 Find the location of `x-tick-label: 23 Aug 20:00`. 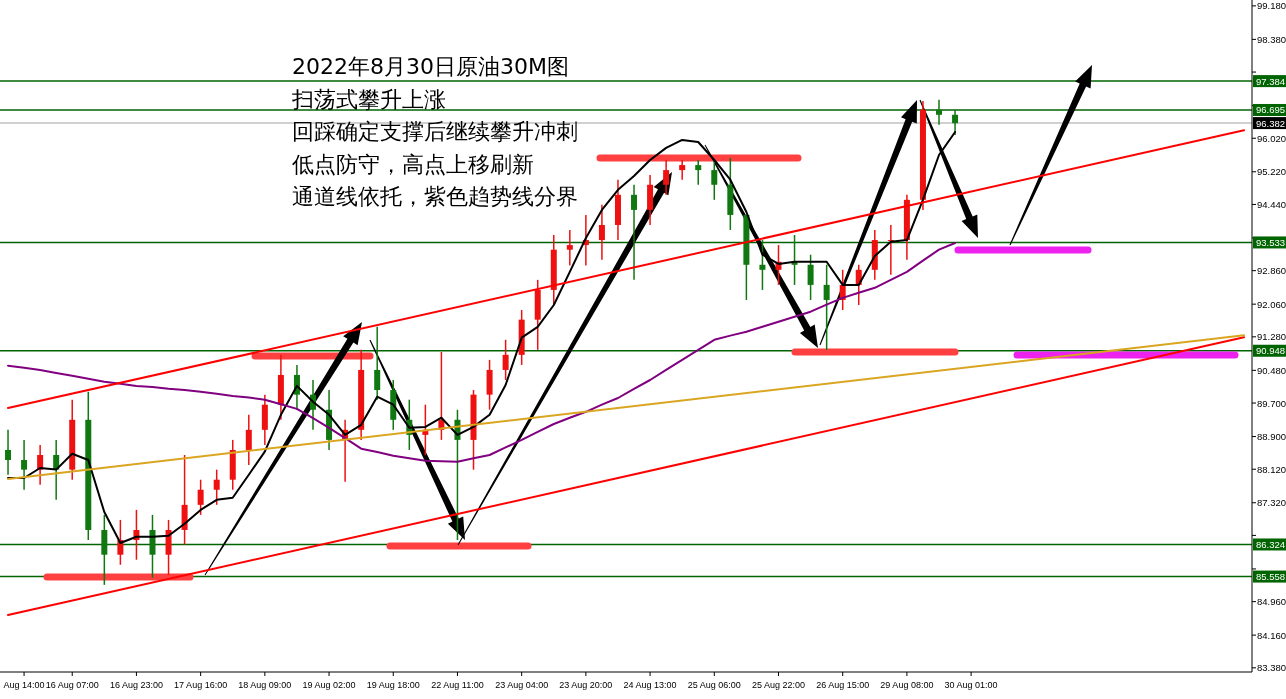

x-tick-label: 23 Aug 20:00 is located at coordinates (586, 685).